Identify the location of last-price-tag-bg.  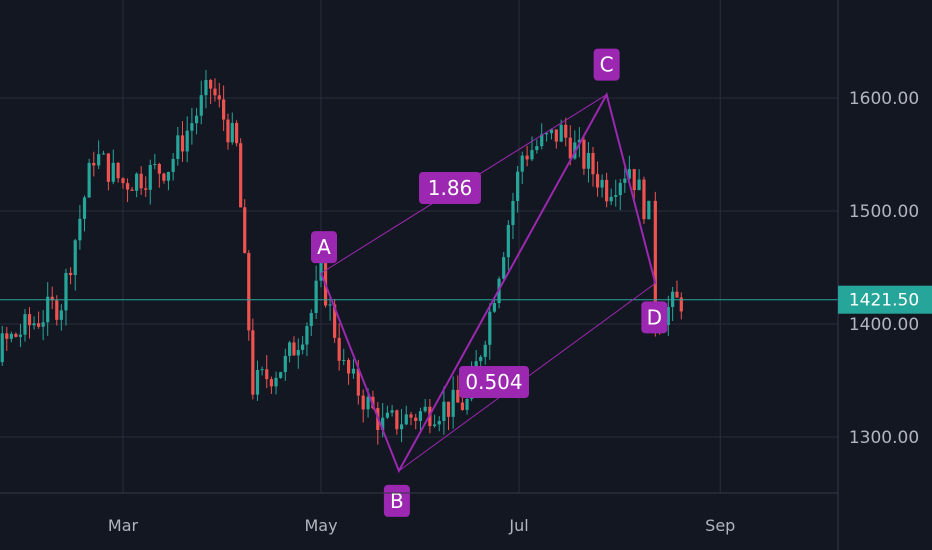
(885, 299).